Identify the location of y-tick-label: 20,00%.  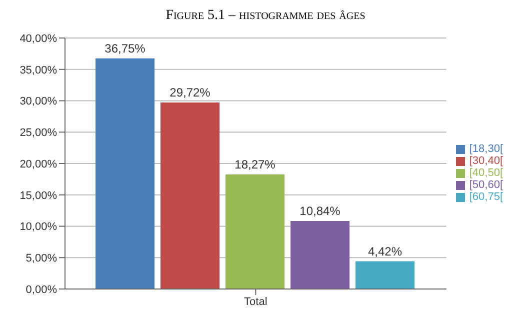
(39, 164).